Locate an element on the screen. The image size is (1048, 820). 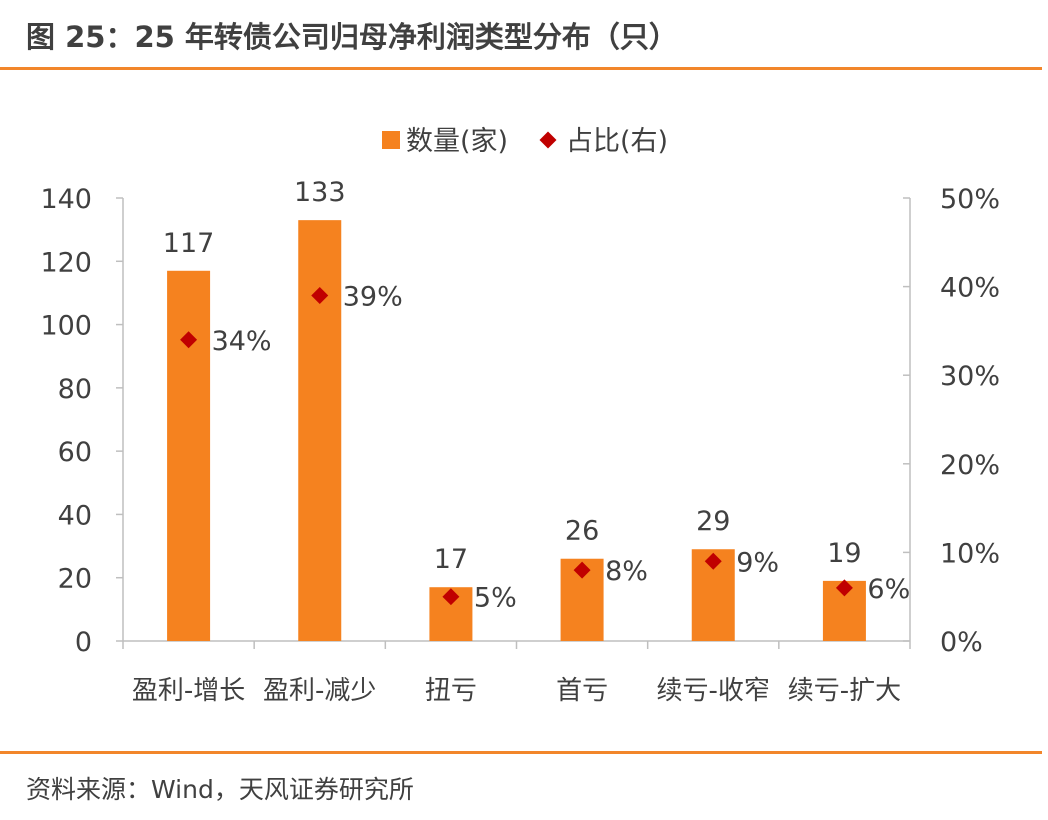
y-right-tick-label: 0% is located at coordinates (961, 642).